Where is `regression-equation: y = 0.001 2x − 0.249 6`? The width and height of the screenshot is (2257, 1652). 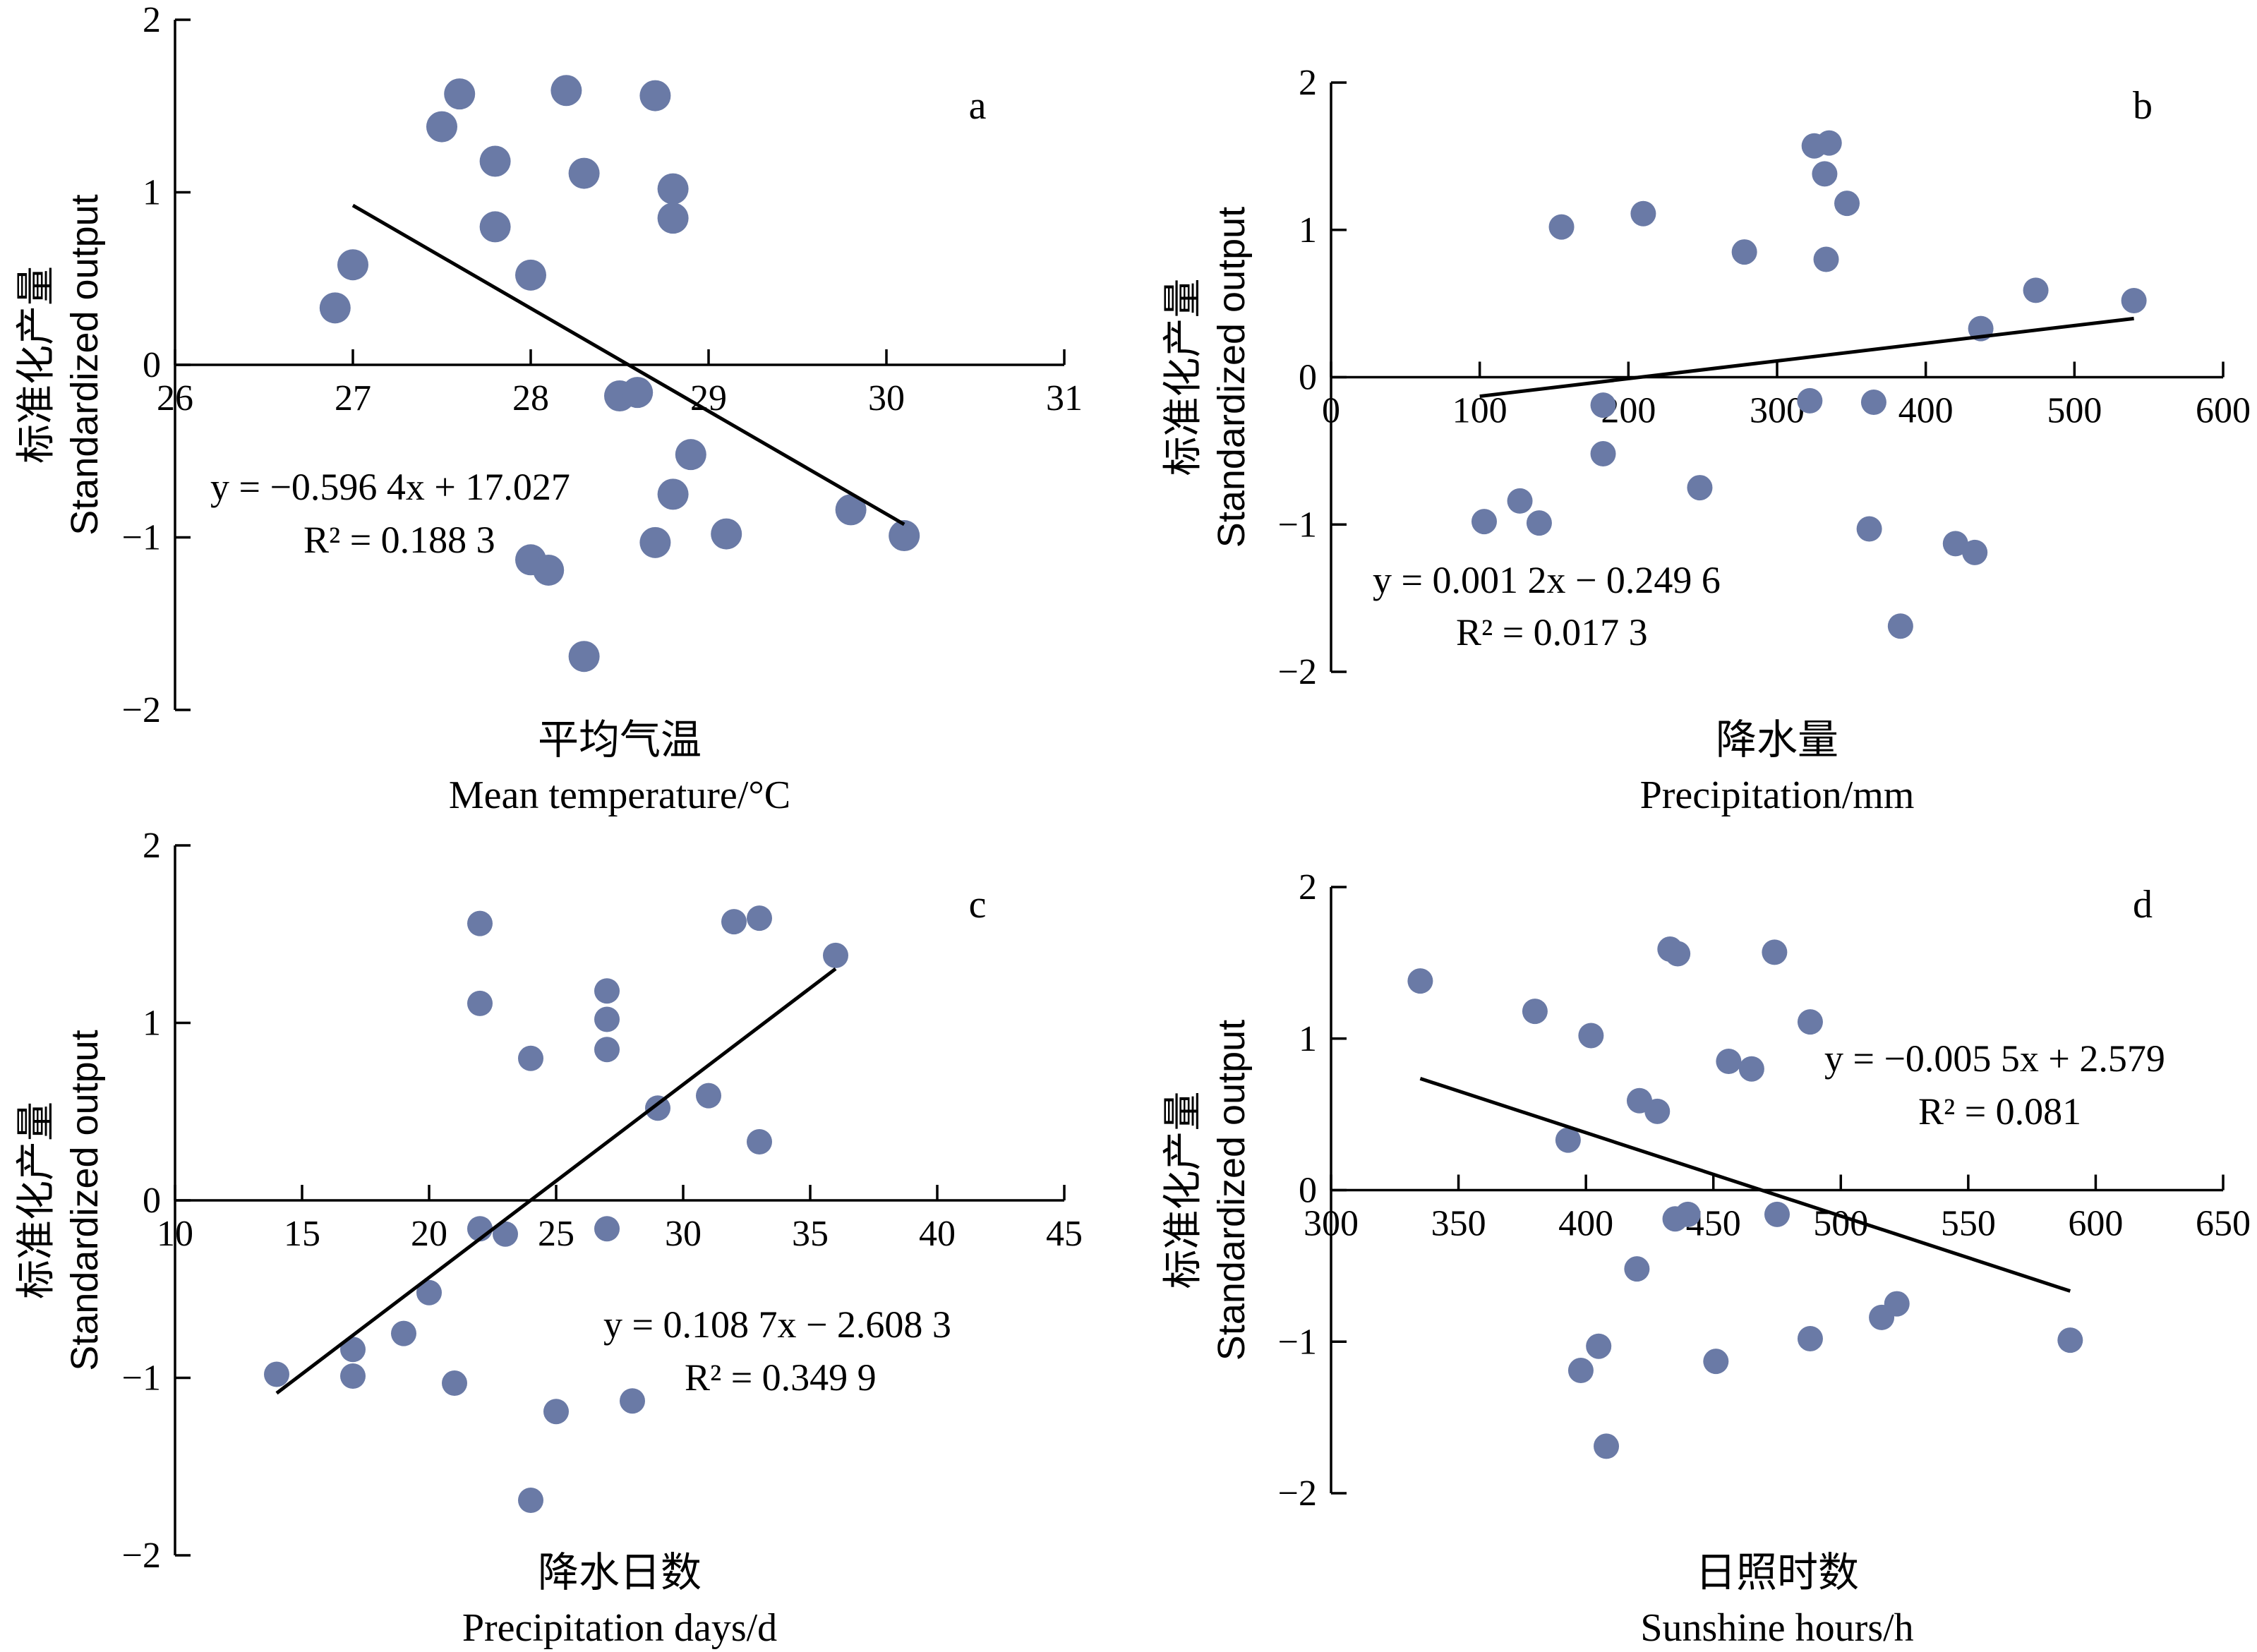 regression-equation: y = 0.001 2x − 0.249 6 is located at coordinates (1547, 580).